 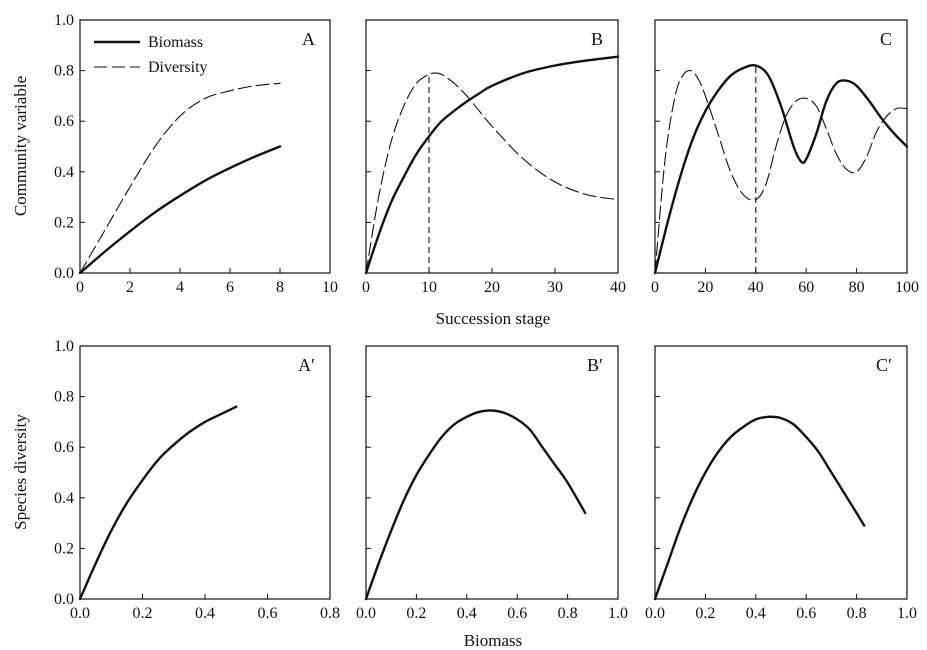 I want to click on panel-label: A′, so click(x=306, y=365).